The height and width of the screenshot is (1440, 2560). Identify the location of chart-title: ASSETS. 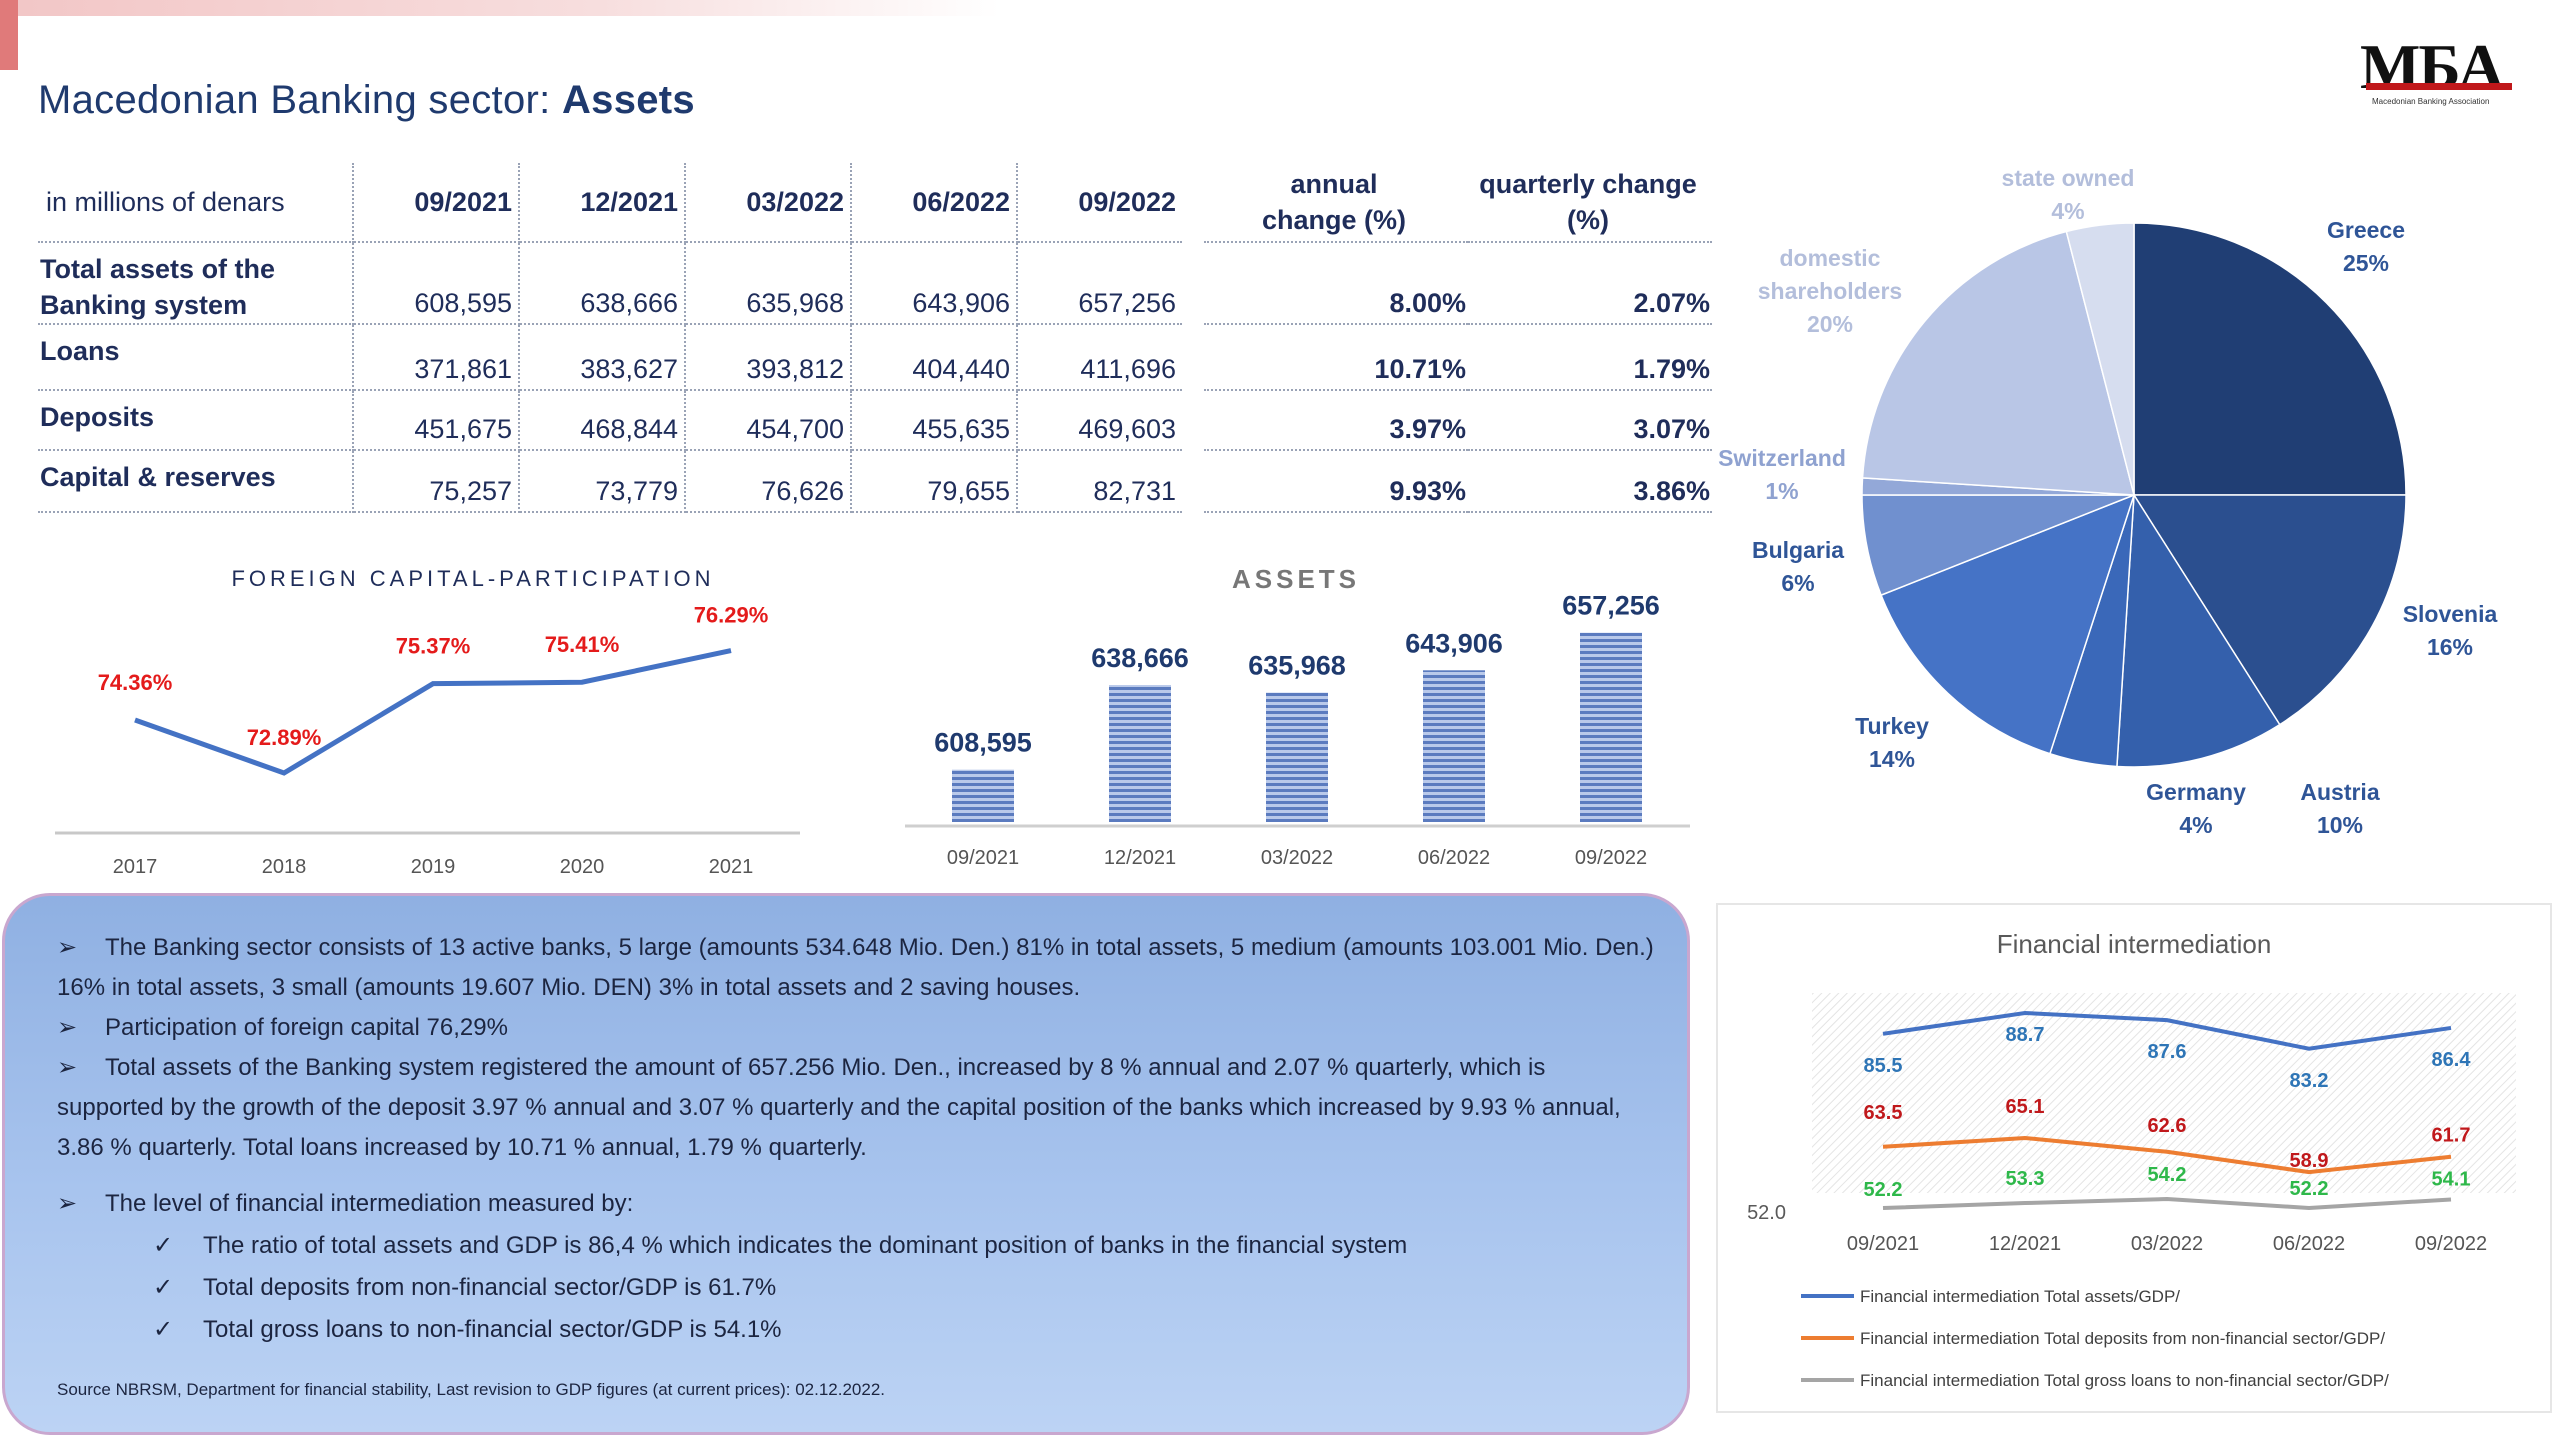
(1296, 579).